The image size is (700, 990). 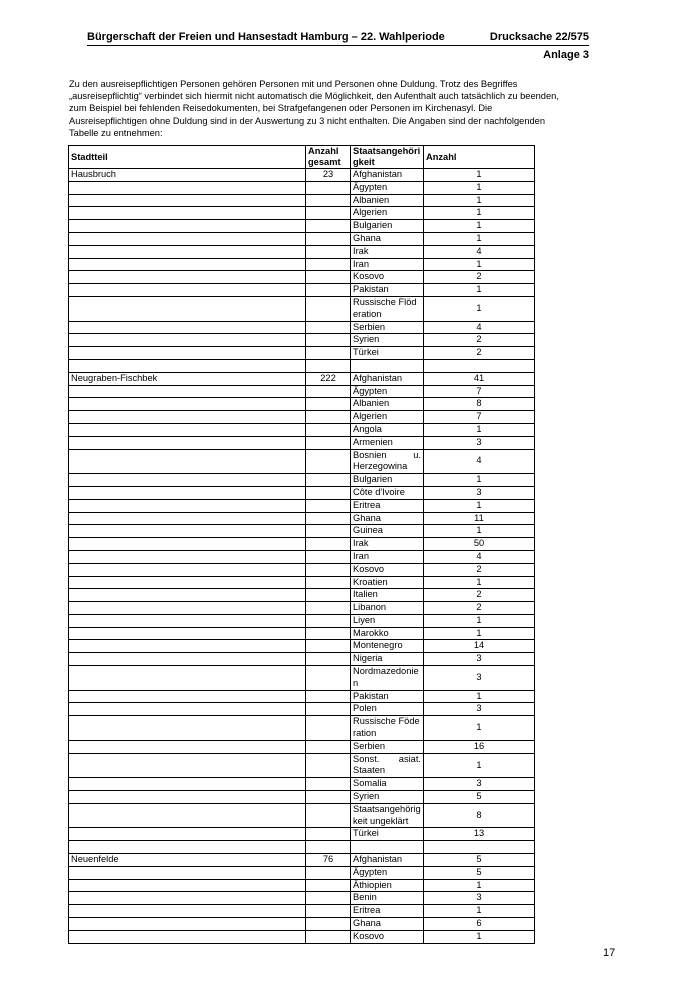 What do you see at coordinates (387, 885) in the screenshot?
I see `staatsangehoerigkeit-cell: Äthiopien` at bounding box center [387, 885].